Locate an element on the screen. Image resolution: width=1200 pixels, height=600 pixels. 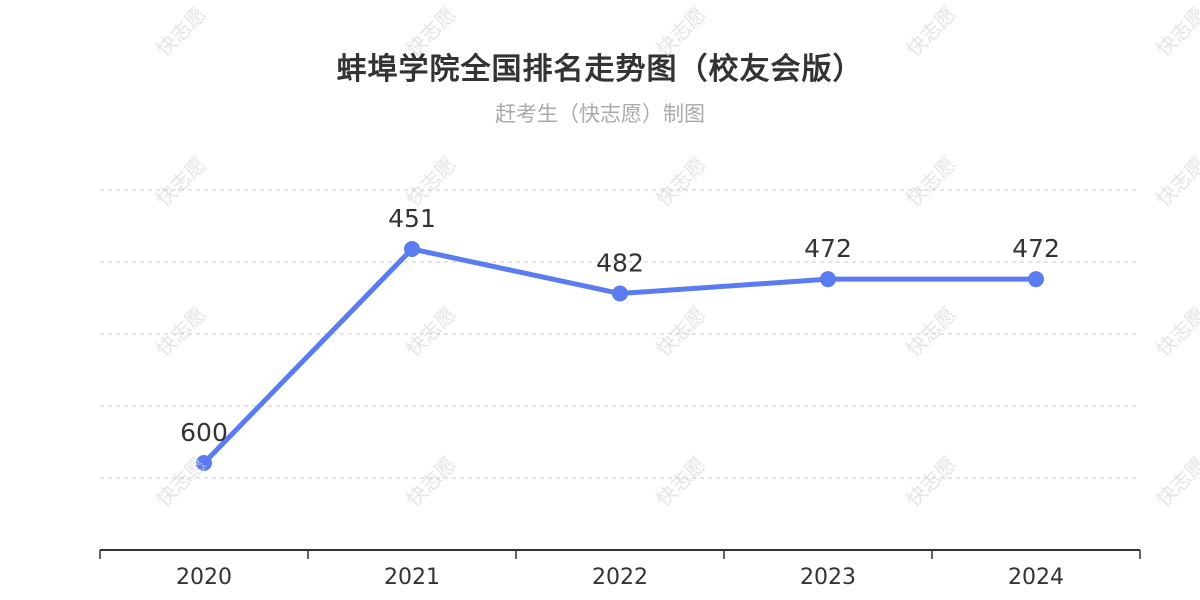
x-tick-label: 2021 is located at coordinates (412, 577).